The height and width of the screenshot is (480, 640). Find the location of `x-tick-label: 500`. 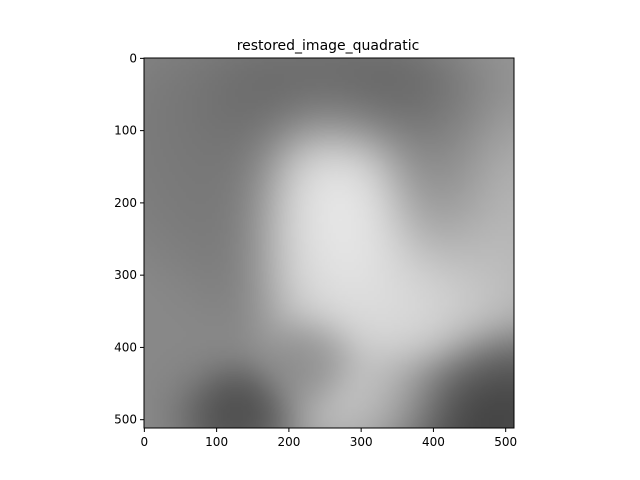

x-tick-label: 500 is located at coordinates (505, 442).